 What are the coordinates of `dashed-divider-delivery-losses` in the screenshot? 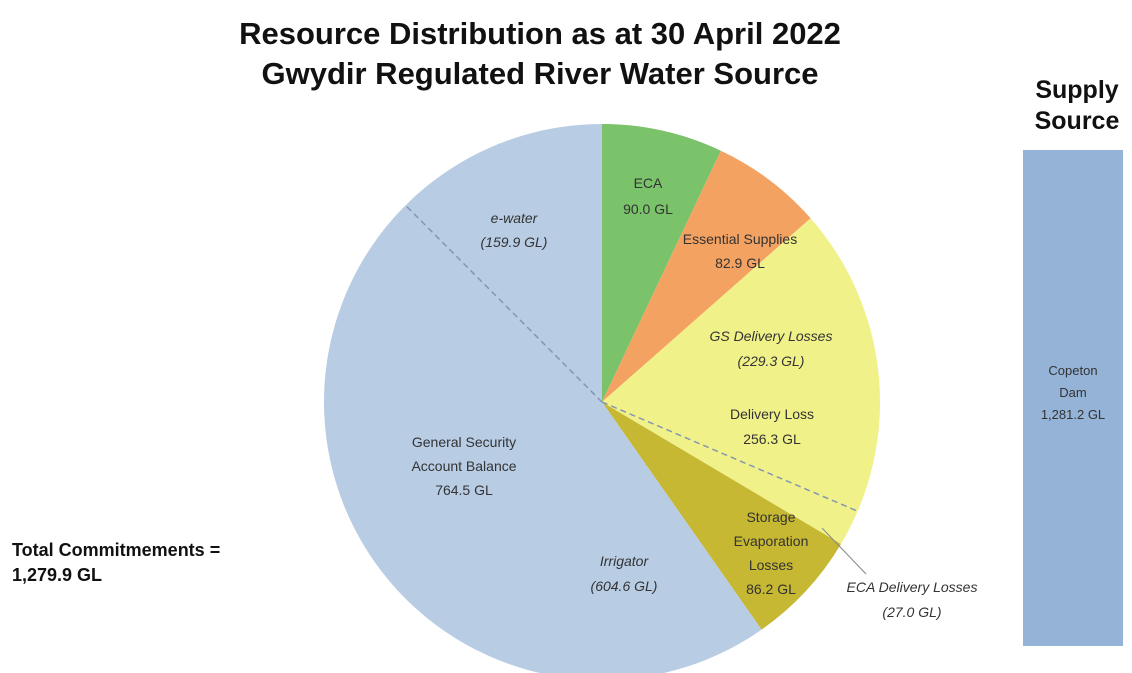 It's located at (729, 456).